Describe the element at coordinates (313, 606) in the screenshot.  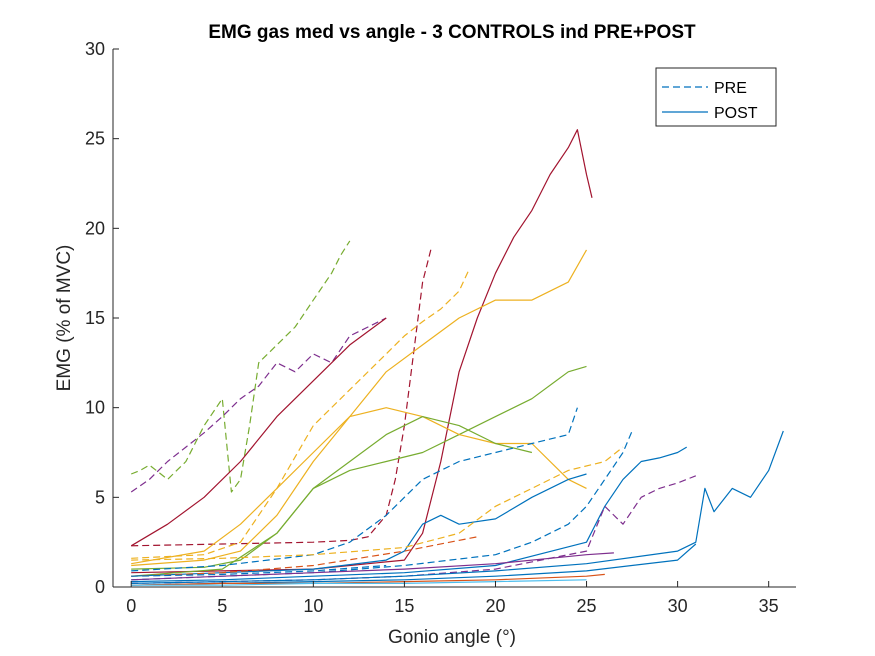
I see `x-tick-label-2: 10` at that location.